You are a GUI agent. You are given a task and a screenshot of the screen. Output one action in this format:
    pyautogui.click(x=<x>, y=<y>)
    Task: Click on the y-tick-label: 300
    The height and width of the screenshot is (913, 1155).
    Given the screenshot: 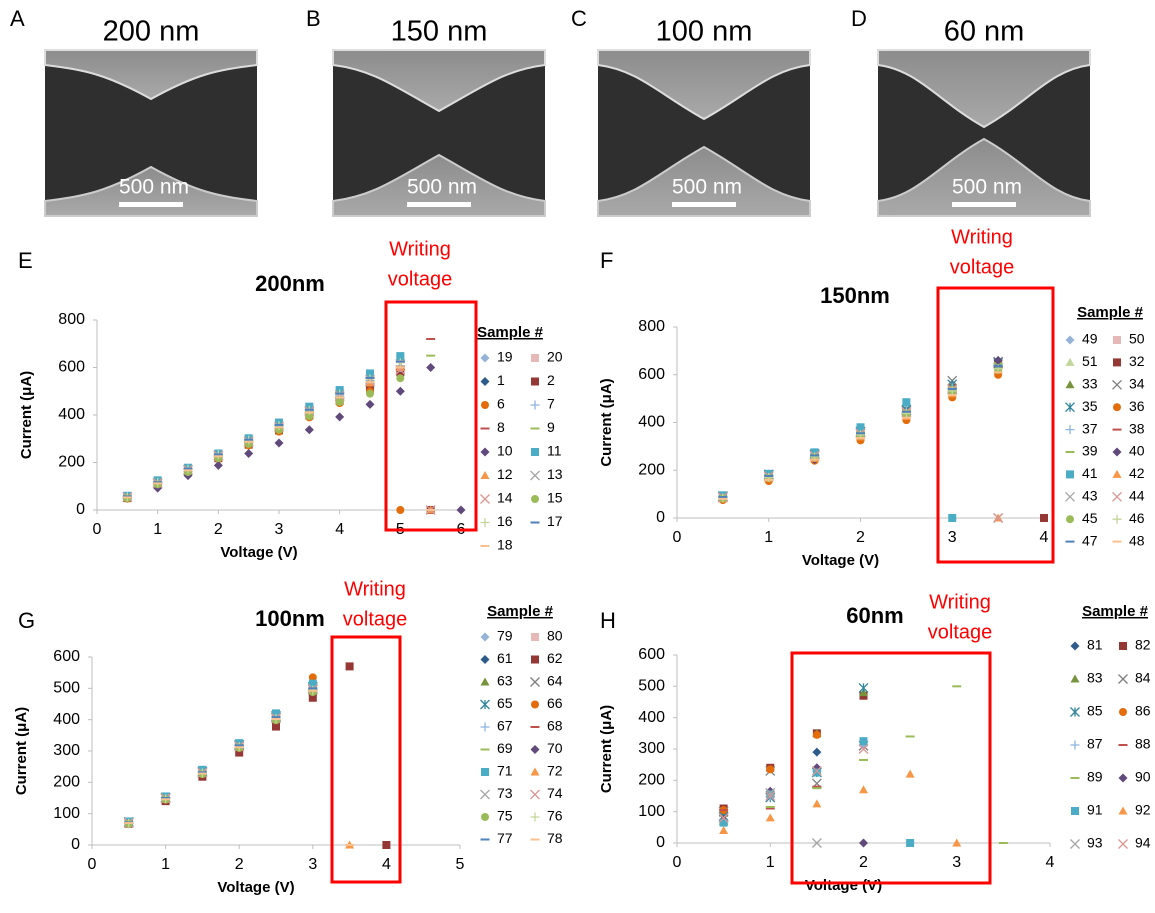 What is the action you would take?
    pyautogui.click(x=66, y=750)
    